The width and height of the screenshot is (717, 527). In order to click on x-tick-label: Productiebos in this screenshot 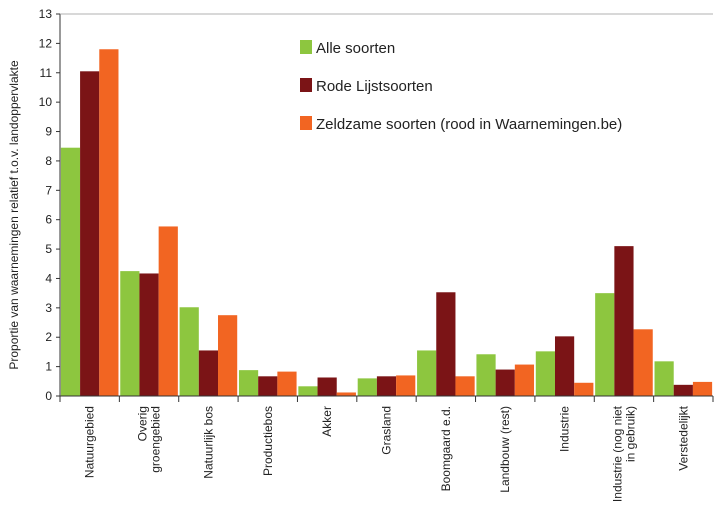, I will do `click(268, 441)`.